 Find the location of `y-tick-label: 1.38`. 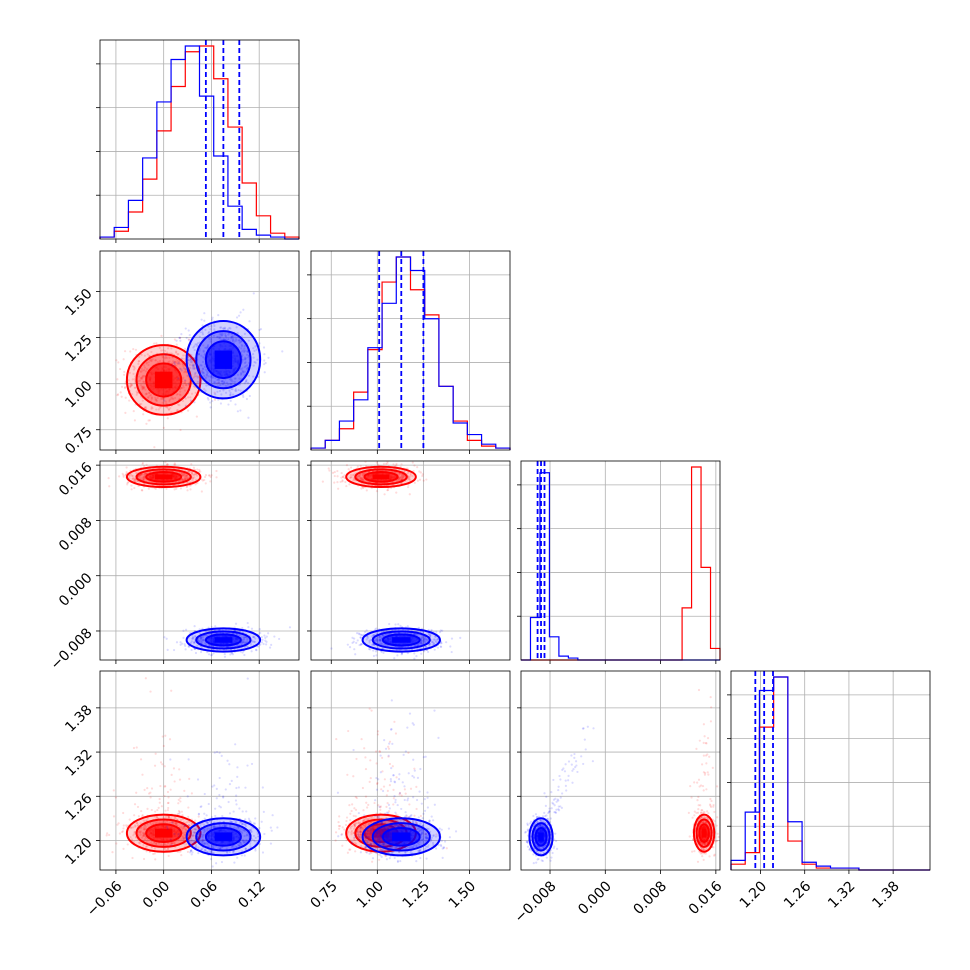

y-tick-label: 1.38 is located at coordinates (78, 718).